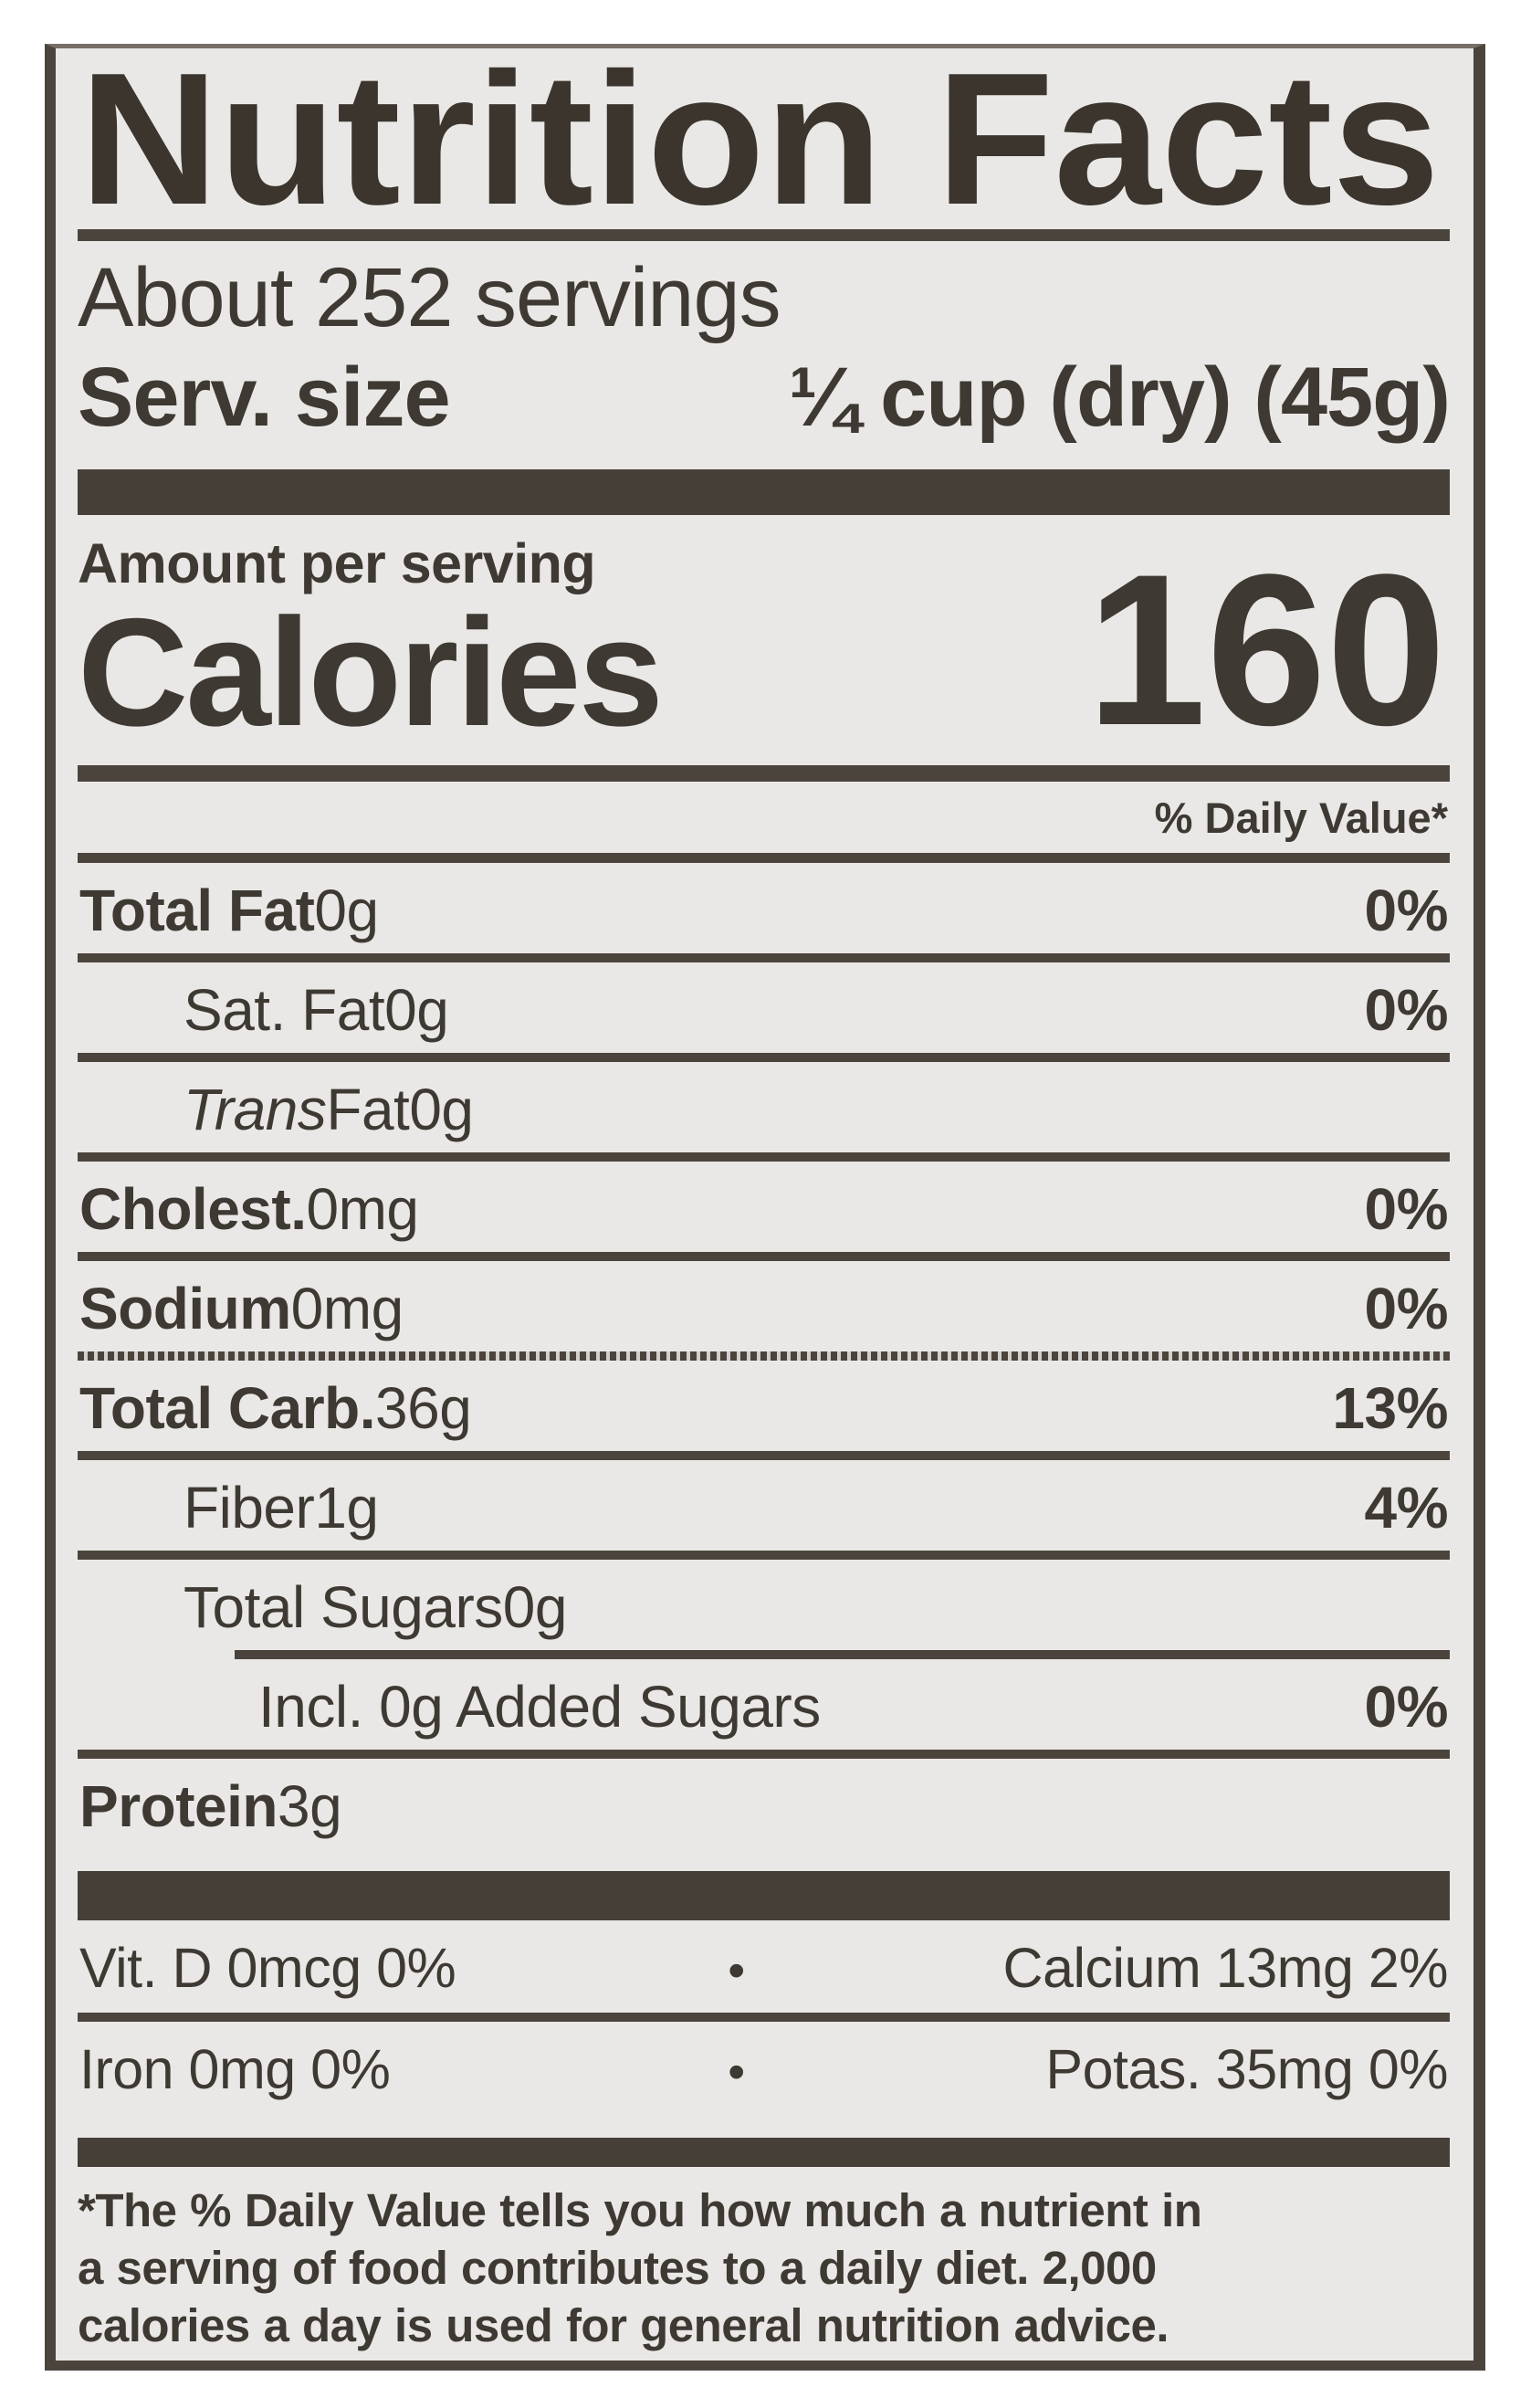 This screenshot has width=1531, height=2408. I want to click on vitamin-left-value: Iron 0mg 0%, so click(235, 2069).